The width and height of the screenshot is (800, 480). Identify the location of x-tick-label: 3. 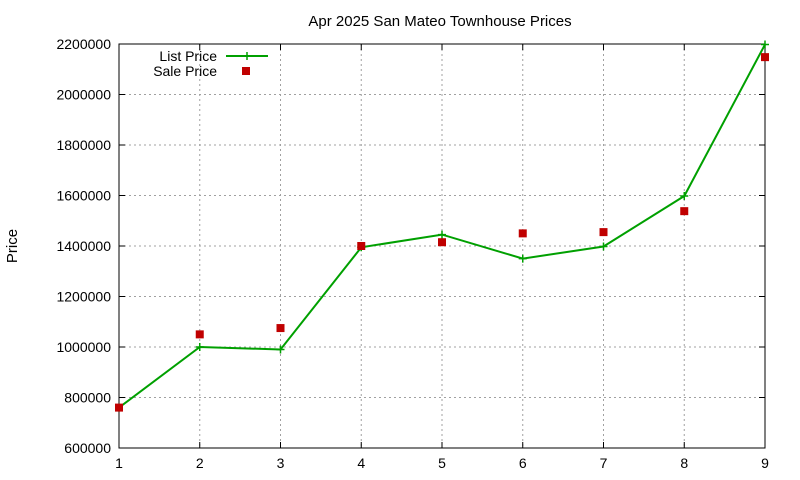
(281, 463).